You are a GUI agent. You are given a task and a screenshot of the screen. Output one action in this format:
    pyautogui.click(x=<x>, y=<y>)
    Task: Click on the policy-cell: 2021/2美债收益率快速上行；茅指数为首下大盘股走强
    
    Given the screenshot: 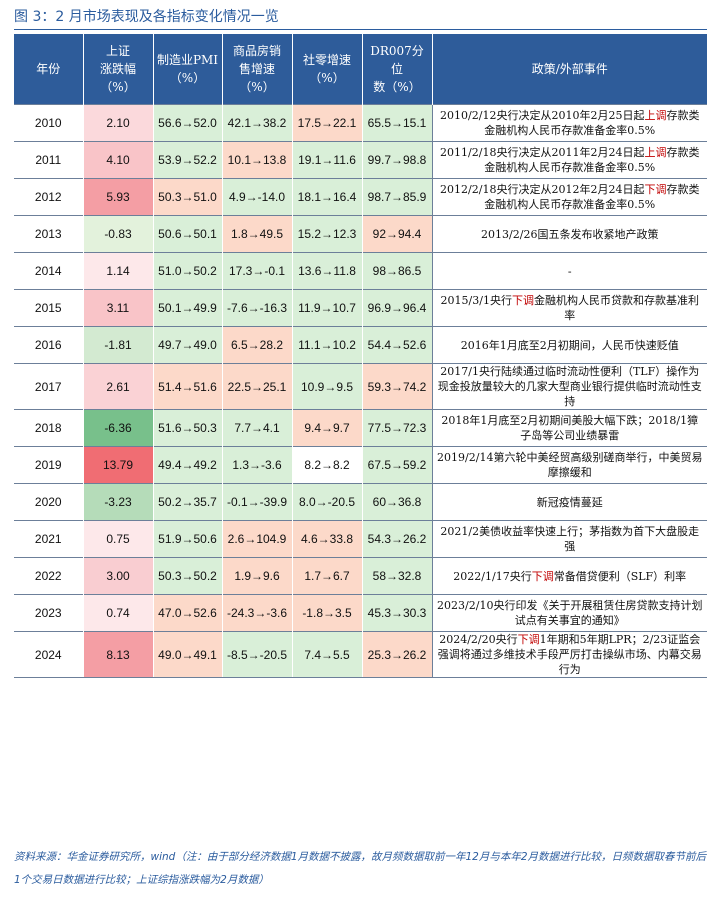 What is the action you would take?
    pyautogui.click(x=569, y=539)
    